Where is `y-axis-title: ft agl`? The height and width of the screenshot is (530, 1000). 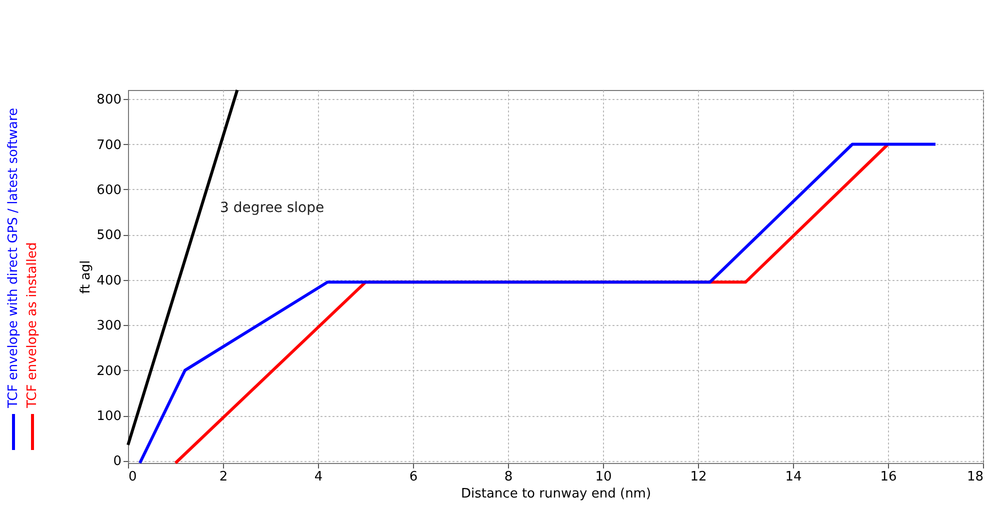 y-axis-title: ft agl is located at coordinates (86, 277).